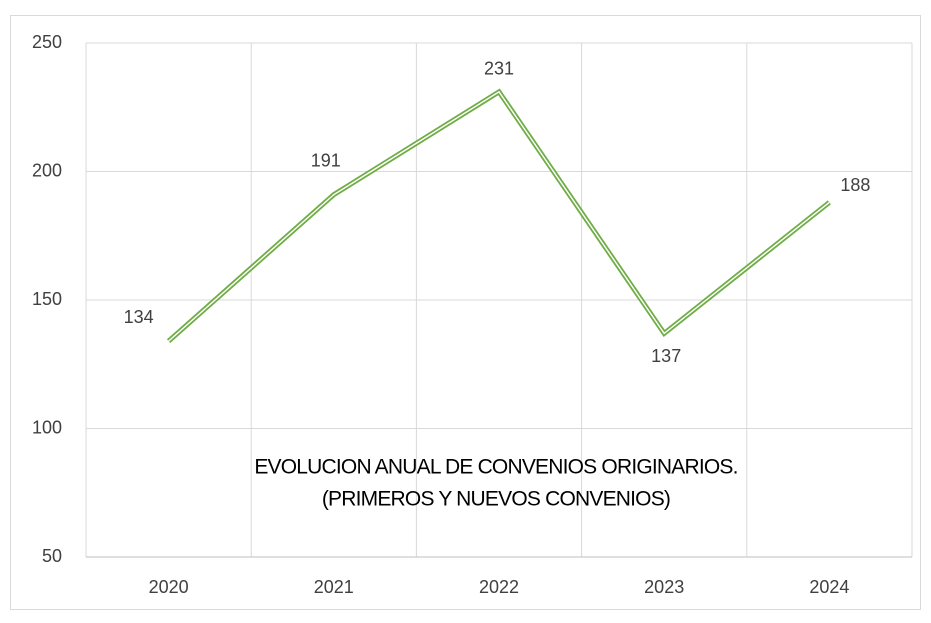  Describe the element at coordinates (334, 587) in the screenshot. I see `x-tick-label: 2021` at that location.